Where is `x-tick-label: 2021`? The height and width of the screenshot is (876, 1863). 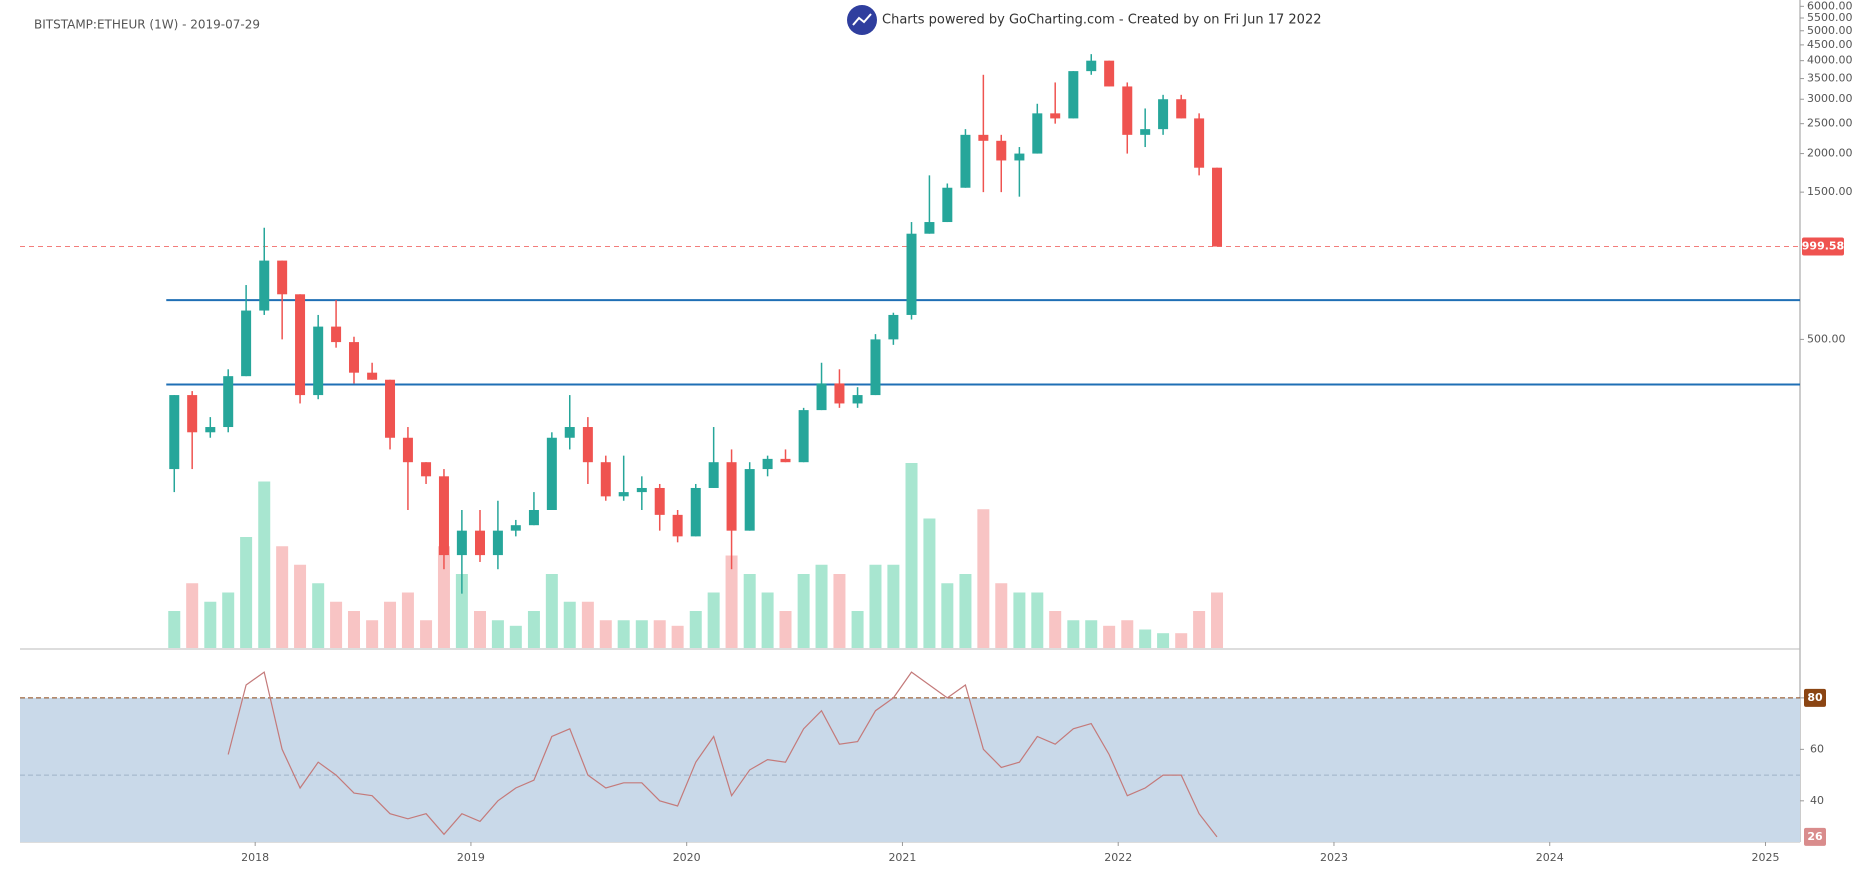
x-tick-label: 2021 is located at coordinates (902, 857).